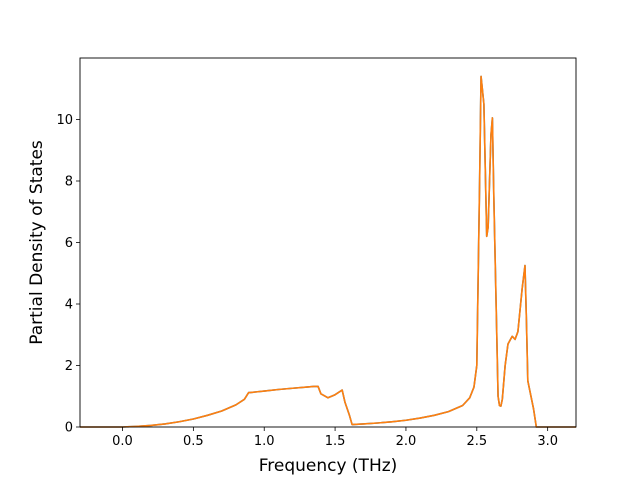  I want to click on x-tick-label: 1.0, so click(264, 441).